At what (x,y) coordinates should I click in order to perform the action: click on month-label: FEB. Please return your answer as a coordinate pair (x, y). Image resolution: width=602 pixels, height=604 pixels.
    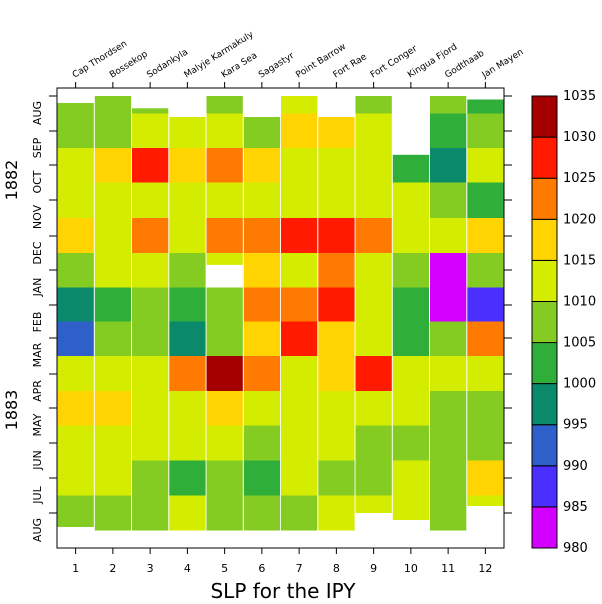
    Looking at the image, I should click on (37, 322).